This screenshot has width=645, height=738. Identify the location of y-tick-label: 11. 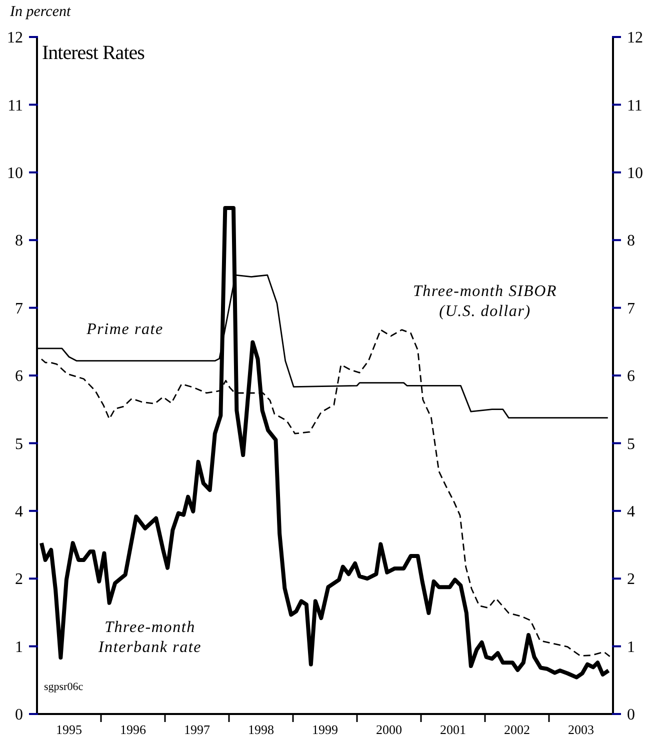
(15, 105).